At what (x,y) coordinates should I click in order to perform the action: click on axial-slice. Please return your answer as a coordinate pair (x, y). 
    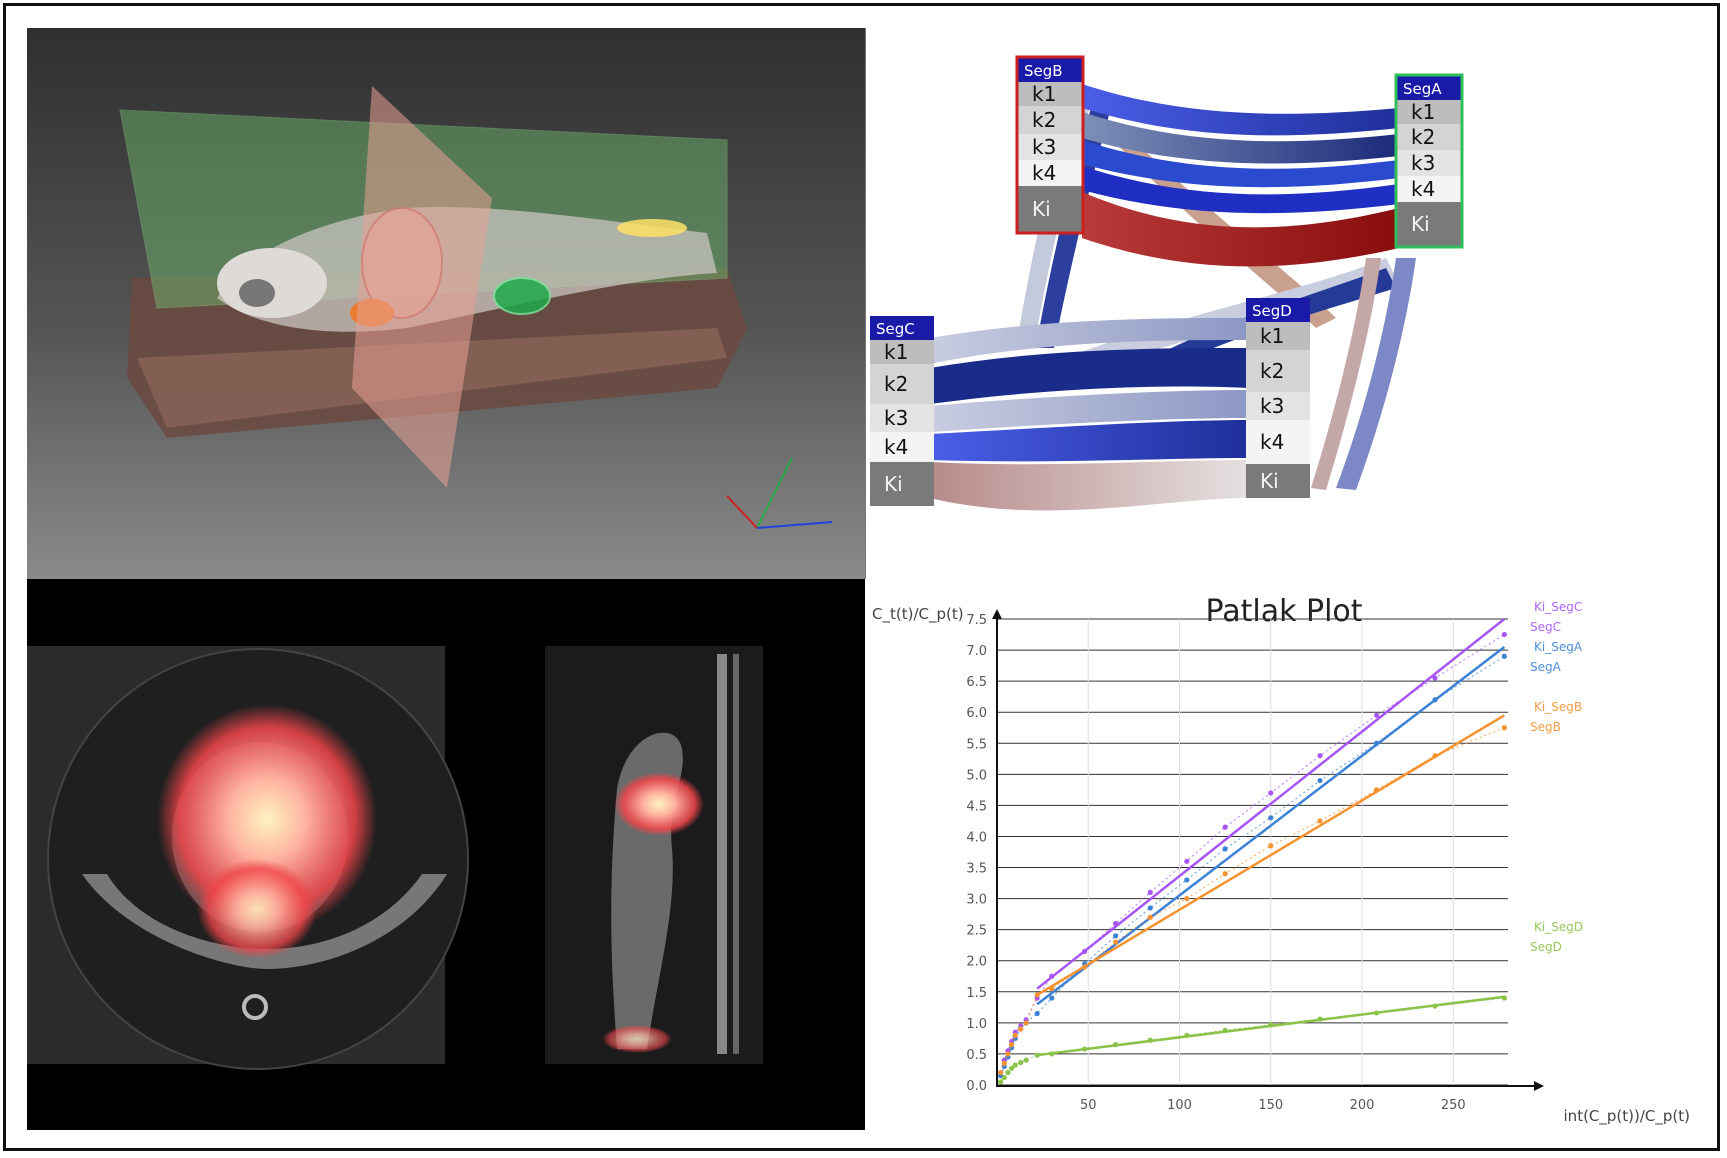
    Looking at the image, I should click on (248, 858).